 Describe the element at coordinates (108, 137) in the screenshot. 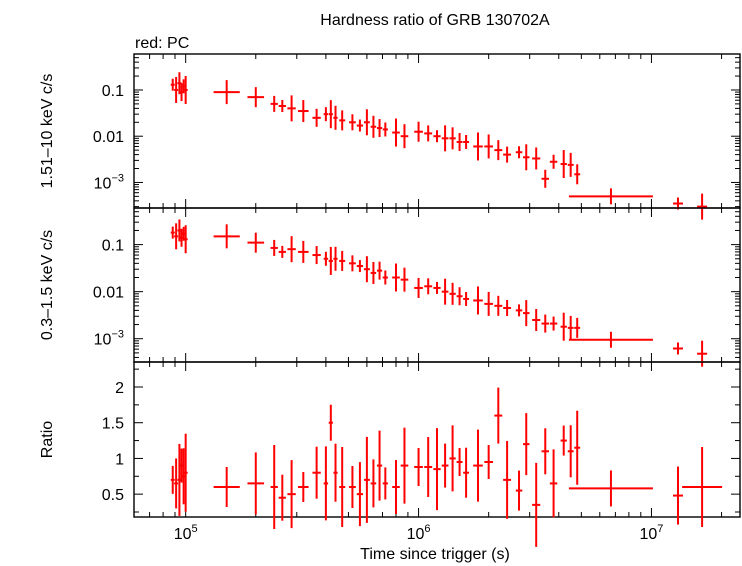

I see `y-tick-label: 0.01` at that location.